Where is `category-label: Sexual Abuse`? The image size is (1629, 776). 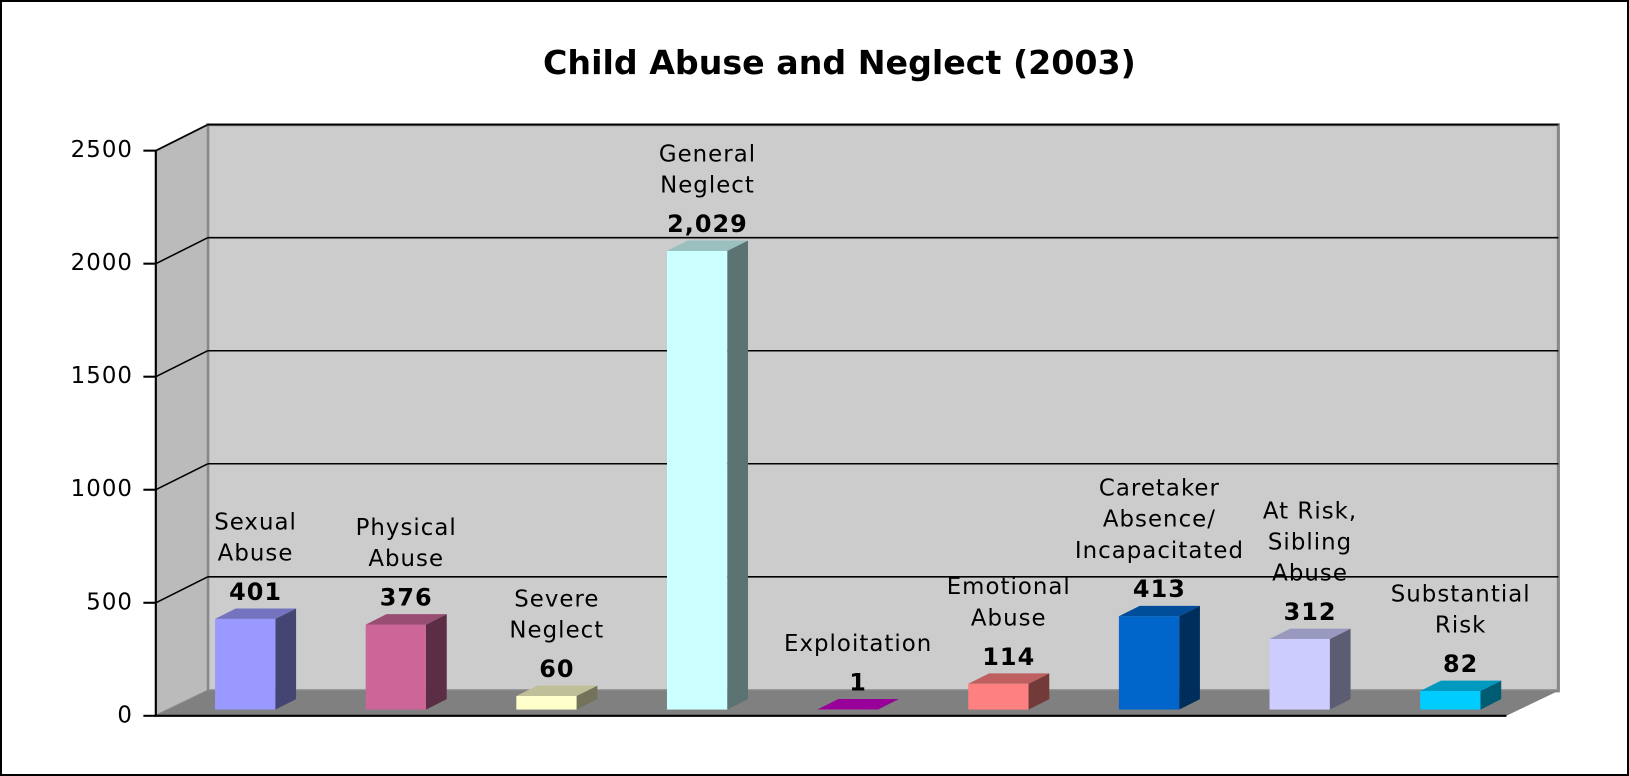
category-label: Sexual Abuse is located at coordinates (255, 537).